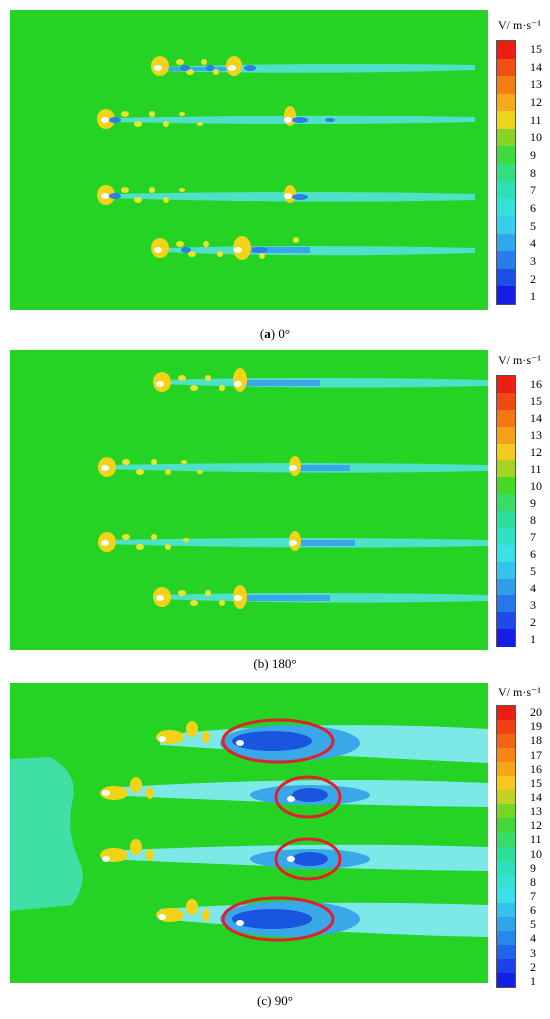 The image size is (550, 1019). Describe the element at coordinates (536, 383) in the screenshot. I see `colorbar-tick-label: 16` at that location.